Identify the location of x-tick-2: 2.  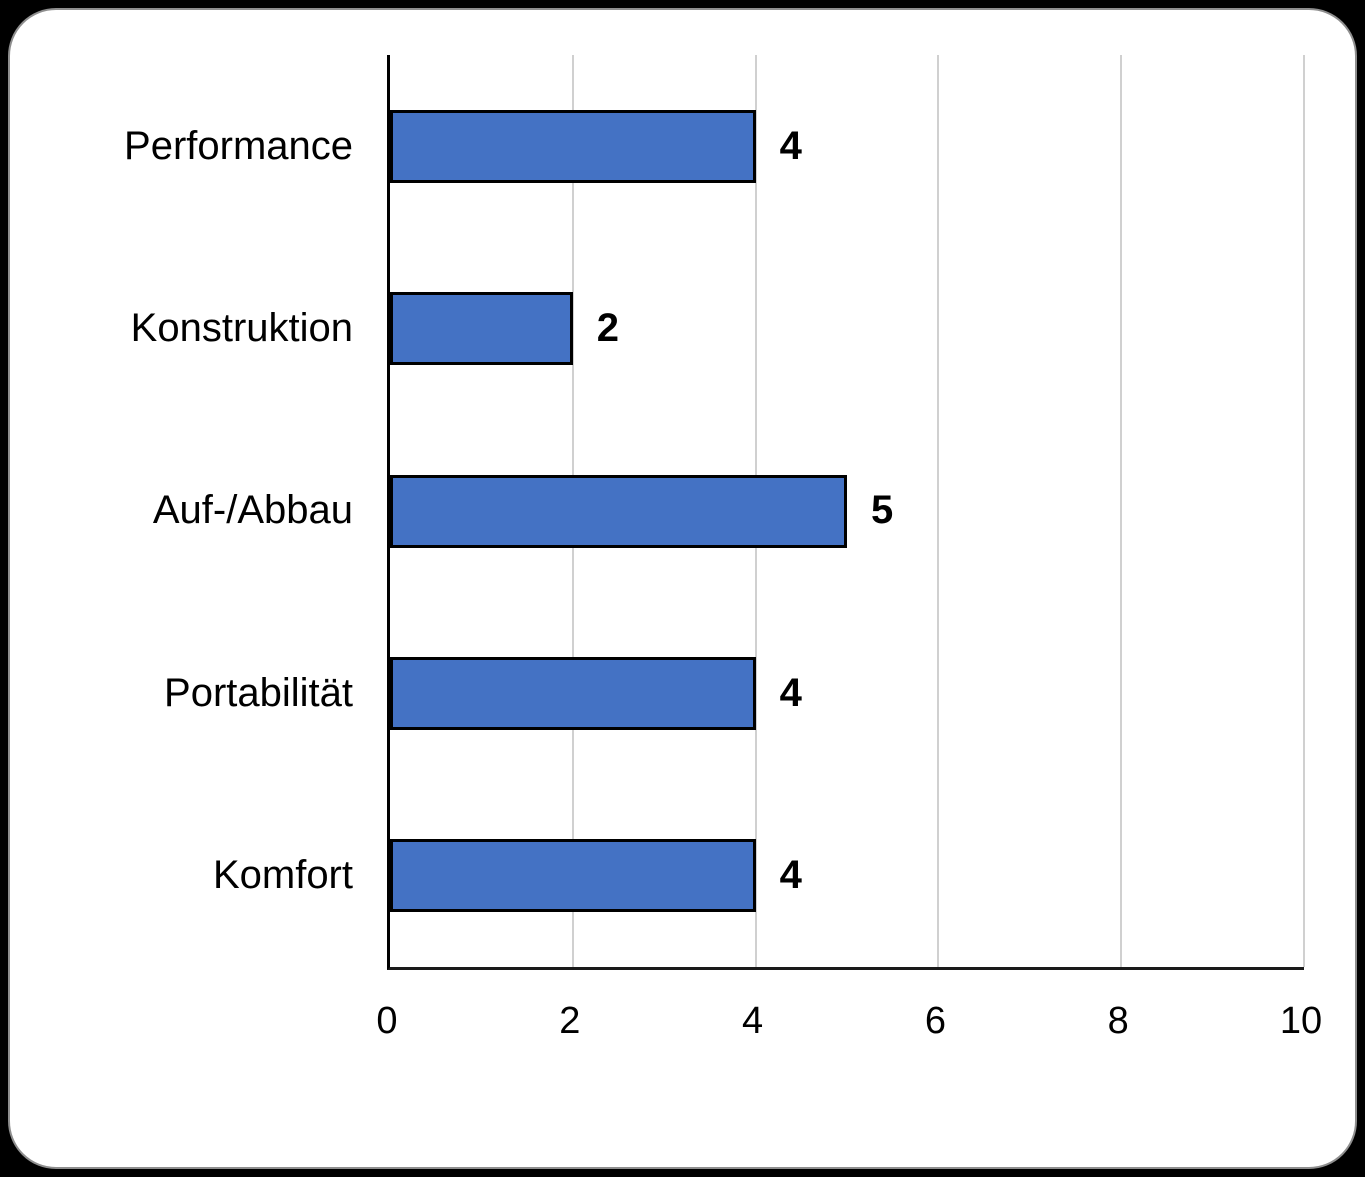
(570, 1021).